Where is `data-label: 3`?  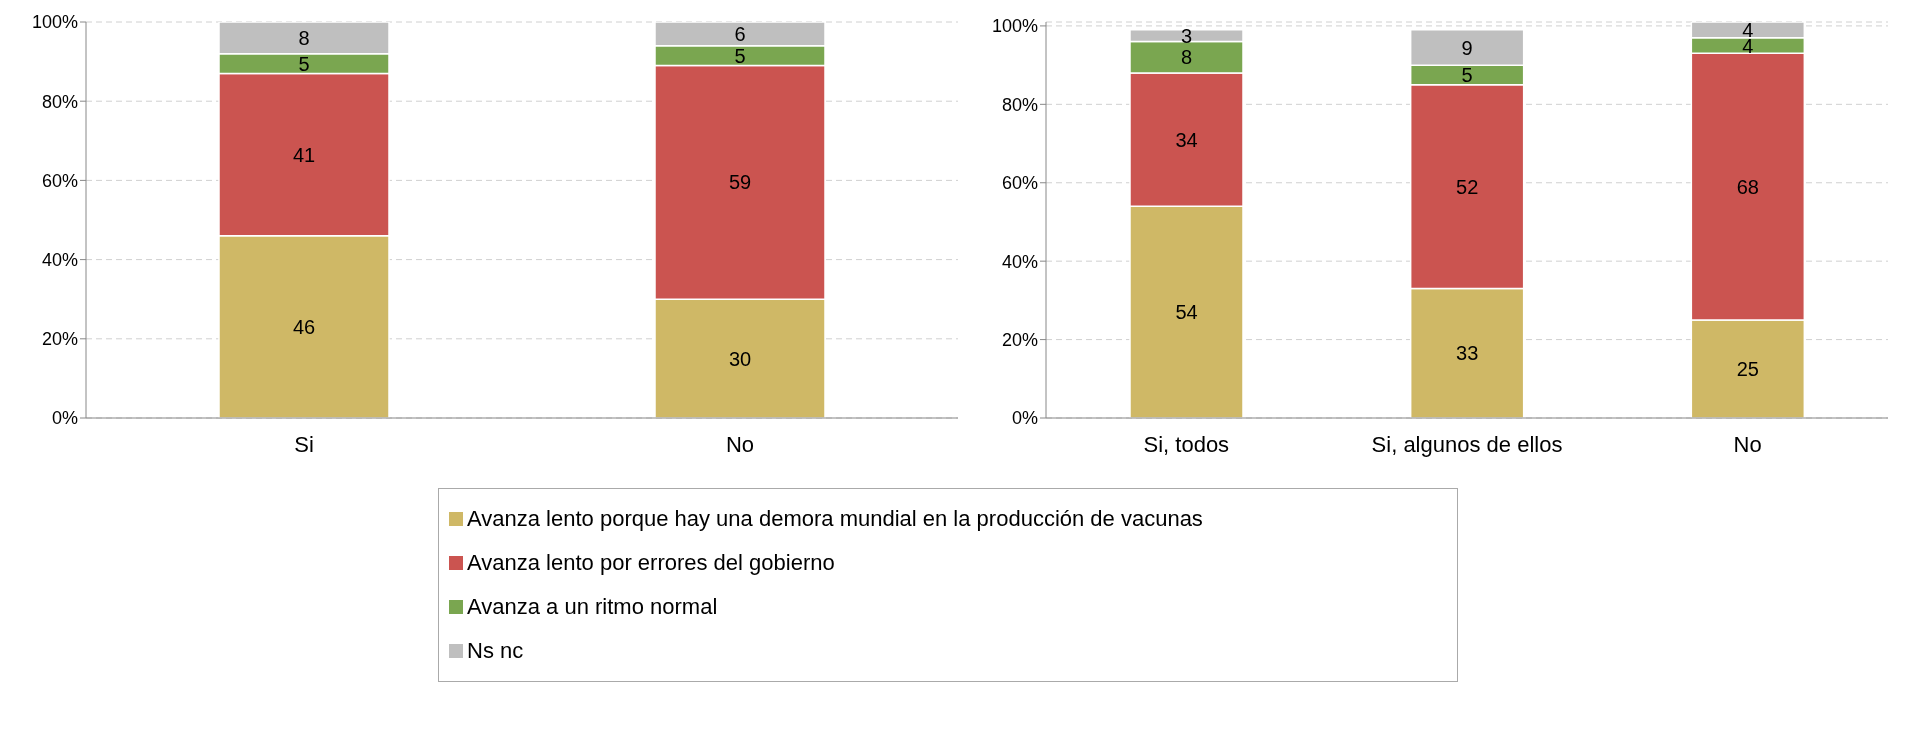 data-label: 3 is located at coordinates (1186, 35).